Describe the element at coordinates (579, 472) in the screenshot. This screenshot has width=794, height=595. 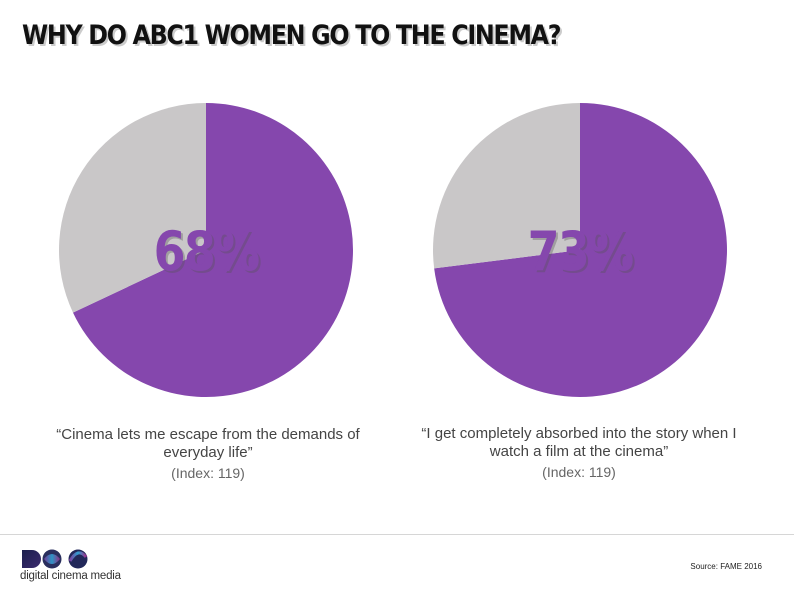
I see `donut-2-index: (Index: 119)` at that location.